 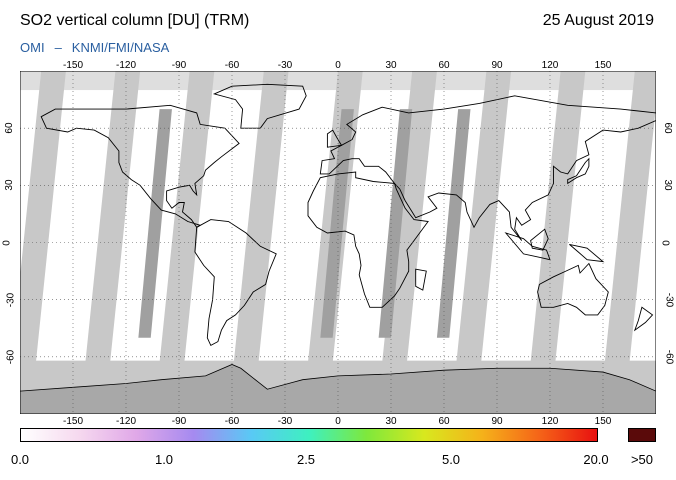 I want to click on colorbar-label: >50, so click(x=642, y=459).